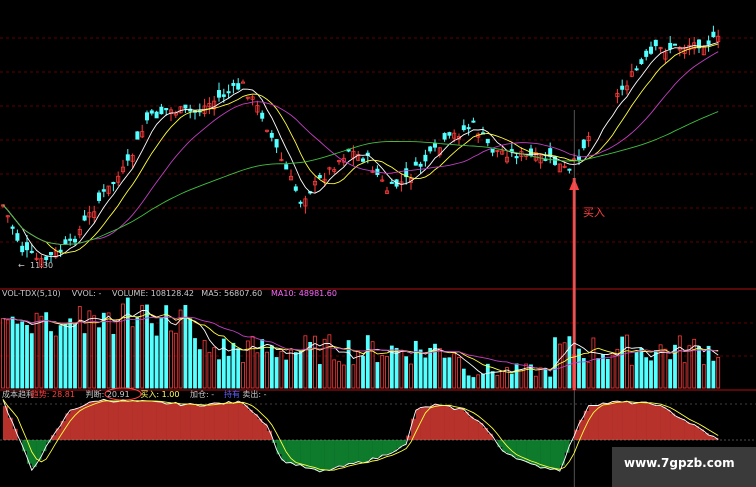  What do you see at coordinates (360, 435) in the screenshot?
I see `oscillator-line` at bounding box center [360, 435].